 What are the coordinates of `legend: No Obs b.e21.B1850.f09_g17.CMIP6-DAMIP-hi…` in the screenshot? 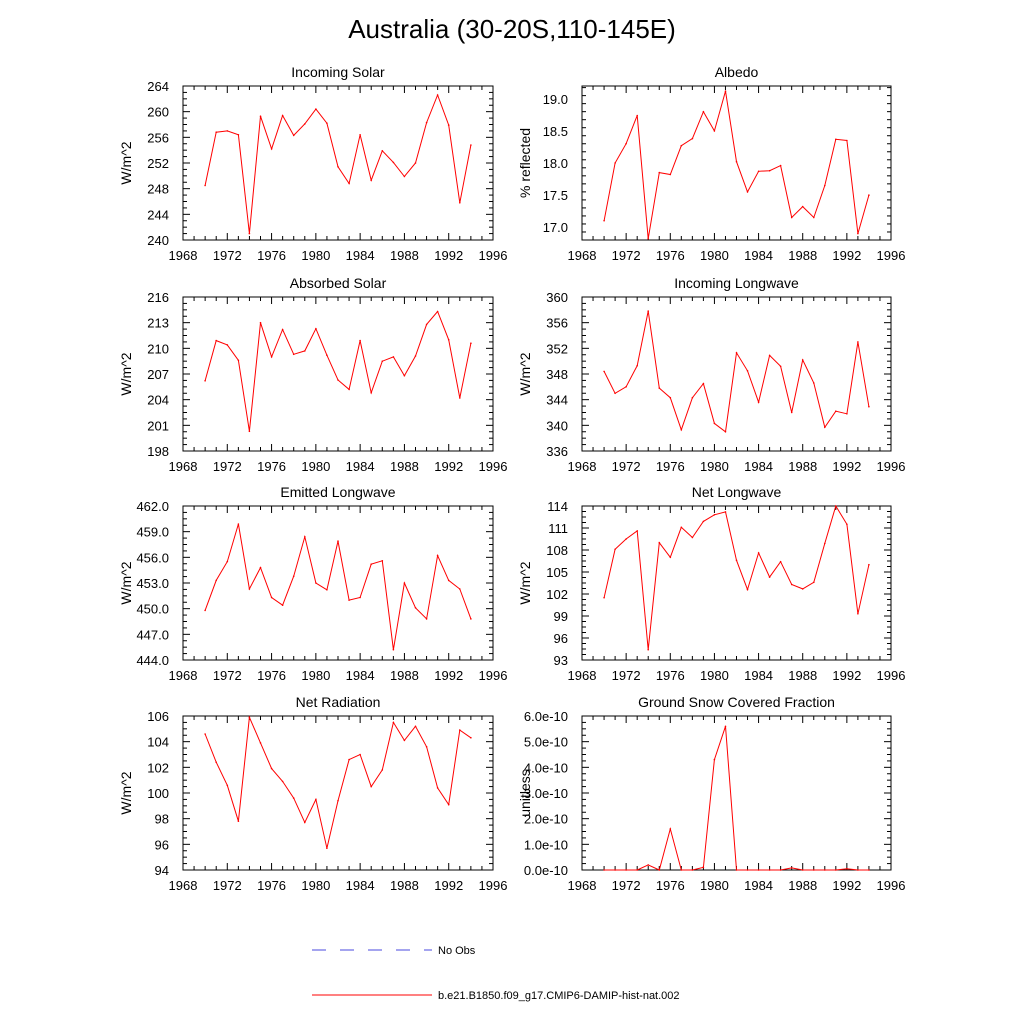 It's located at (496, 973).